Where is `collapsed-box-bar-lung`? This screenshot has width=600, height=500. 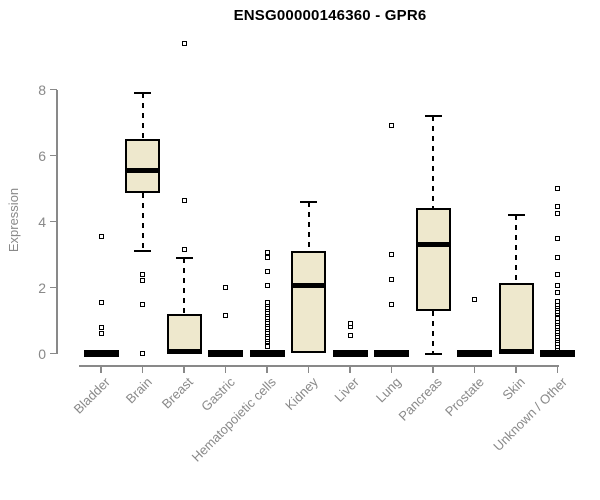 collapsed-box-bar-lung is located at coordinates (391, 353).